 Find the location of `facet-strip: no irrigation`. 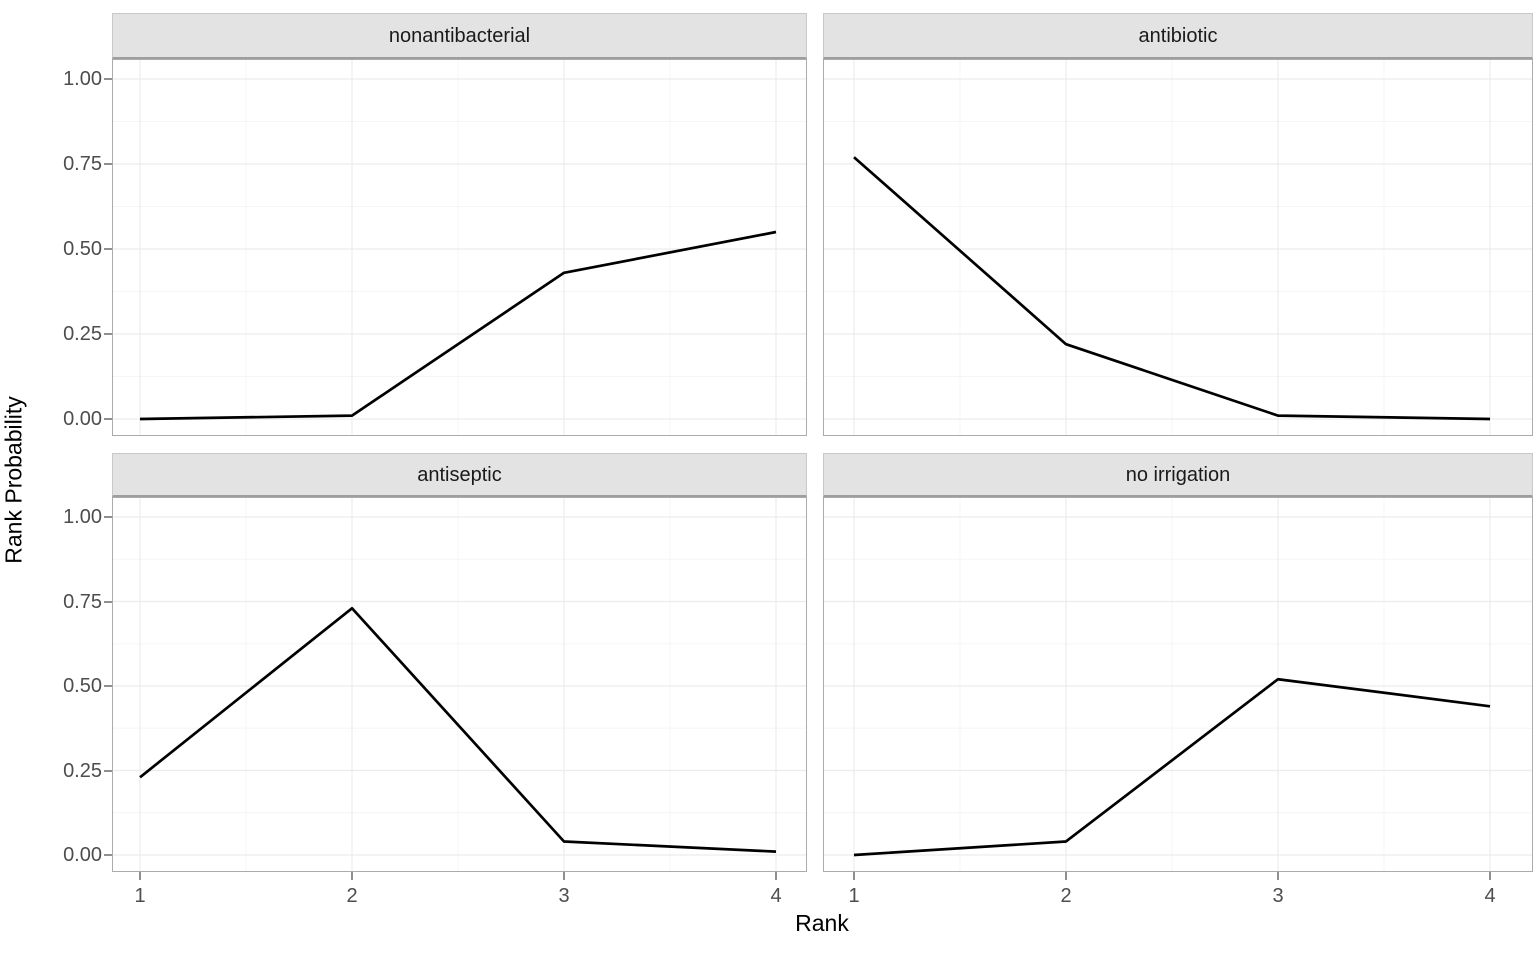

facet-strip: no irrigation is located at coordinates (1178, 475).